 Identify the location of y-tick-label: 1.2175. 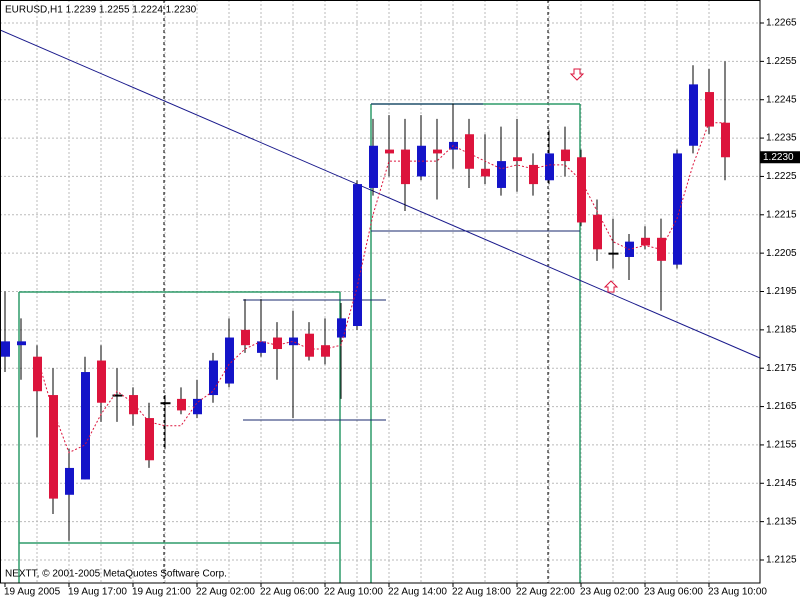
(781, 368).